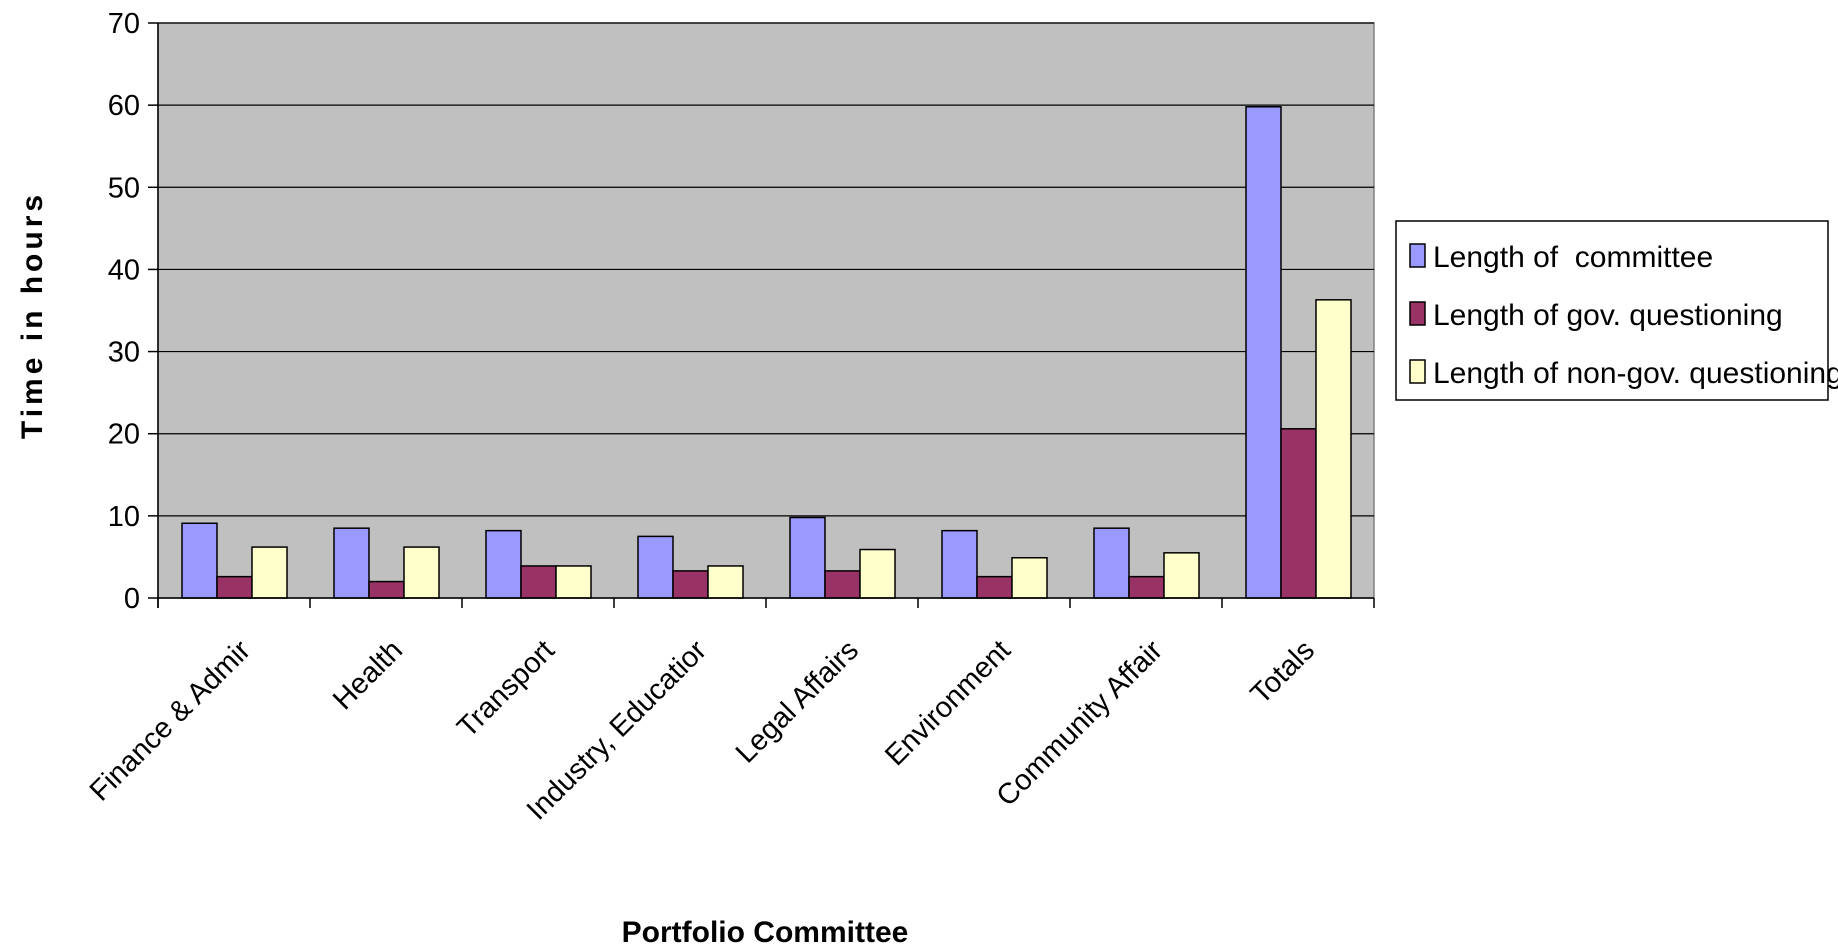  Describe the element at coordinates (1635, 373) in the screenshot. I see `legend-label-3: Length of non-gov. questioning` at that location.